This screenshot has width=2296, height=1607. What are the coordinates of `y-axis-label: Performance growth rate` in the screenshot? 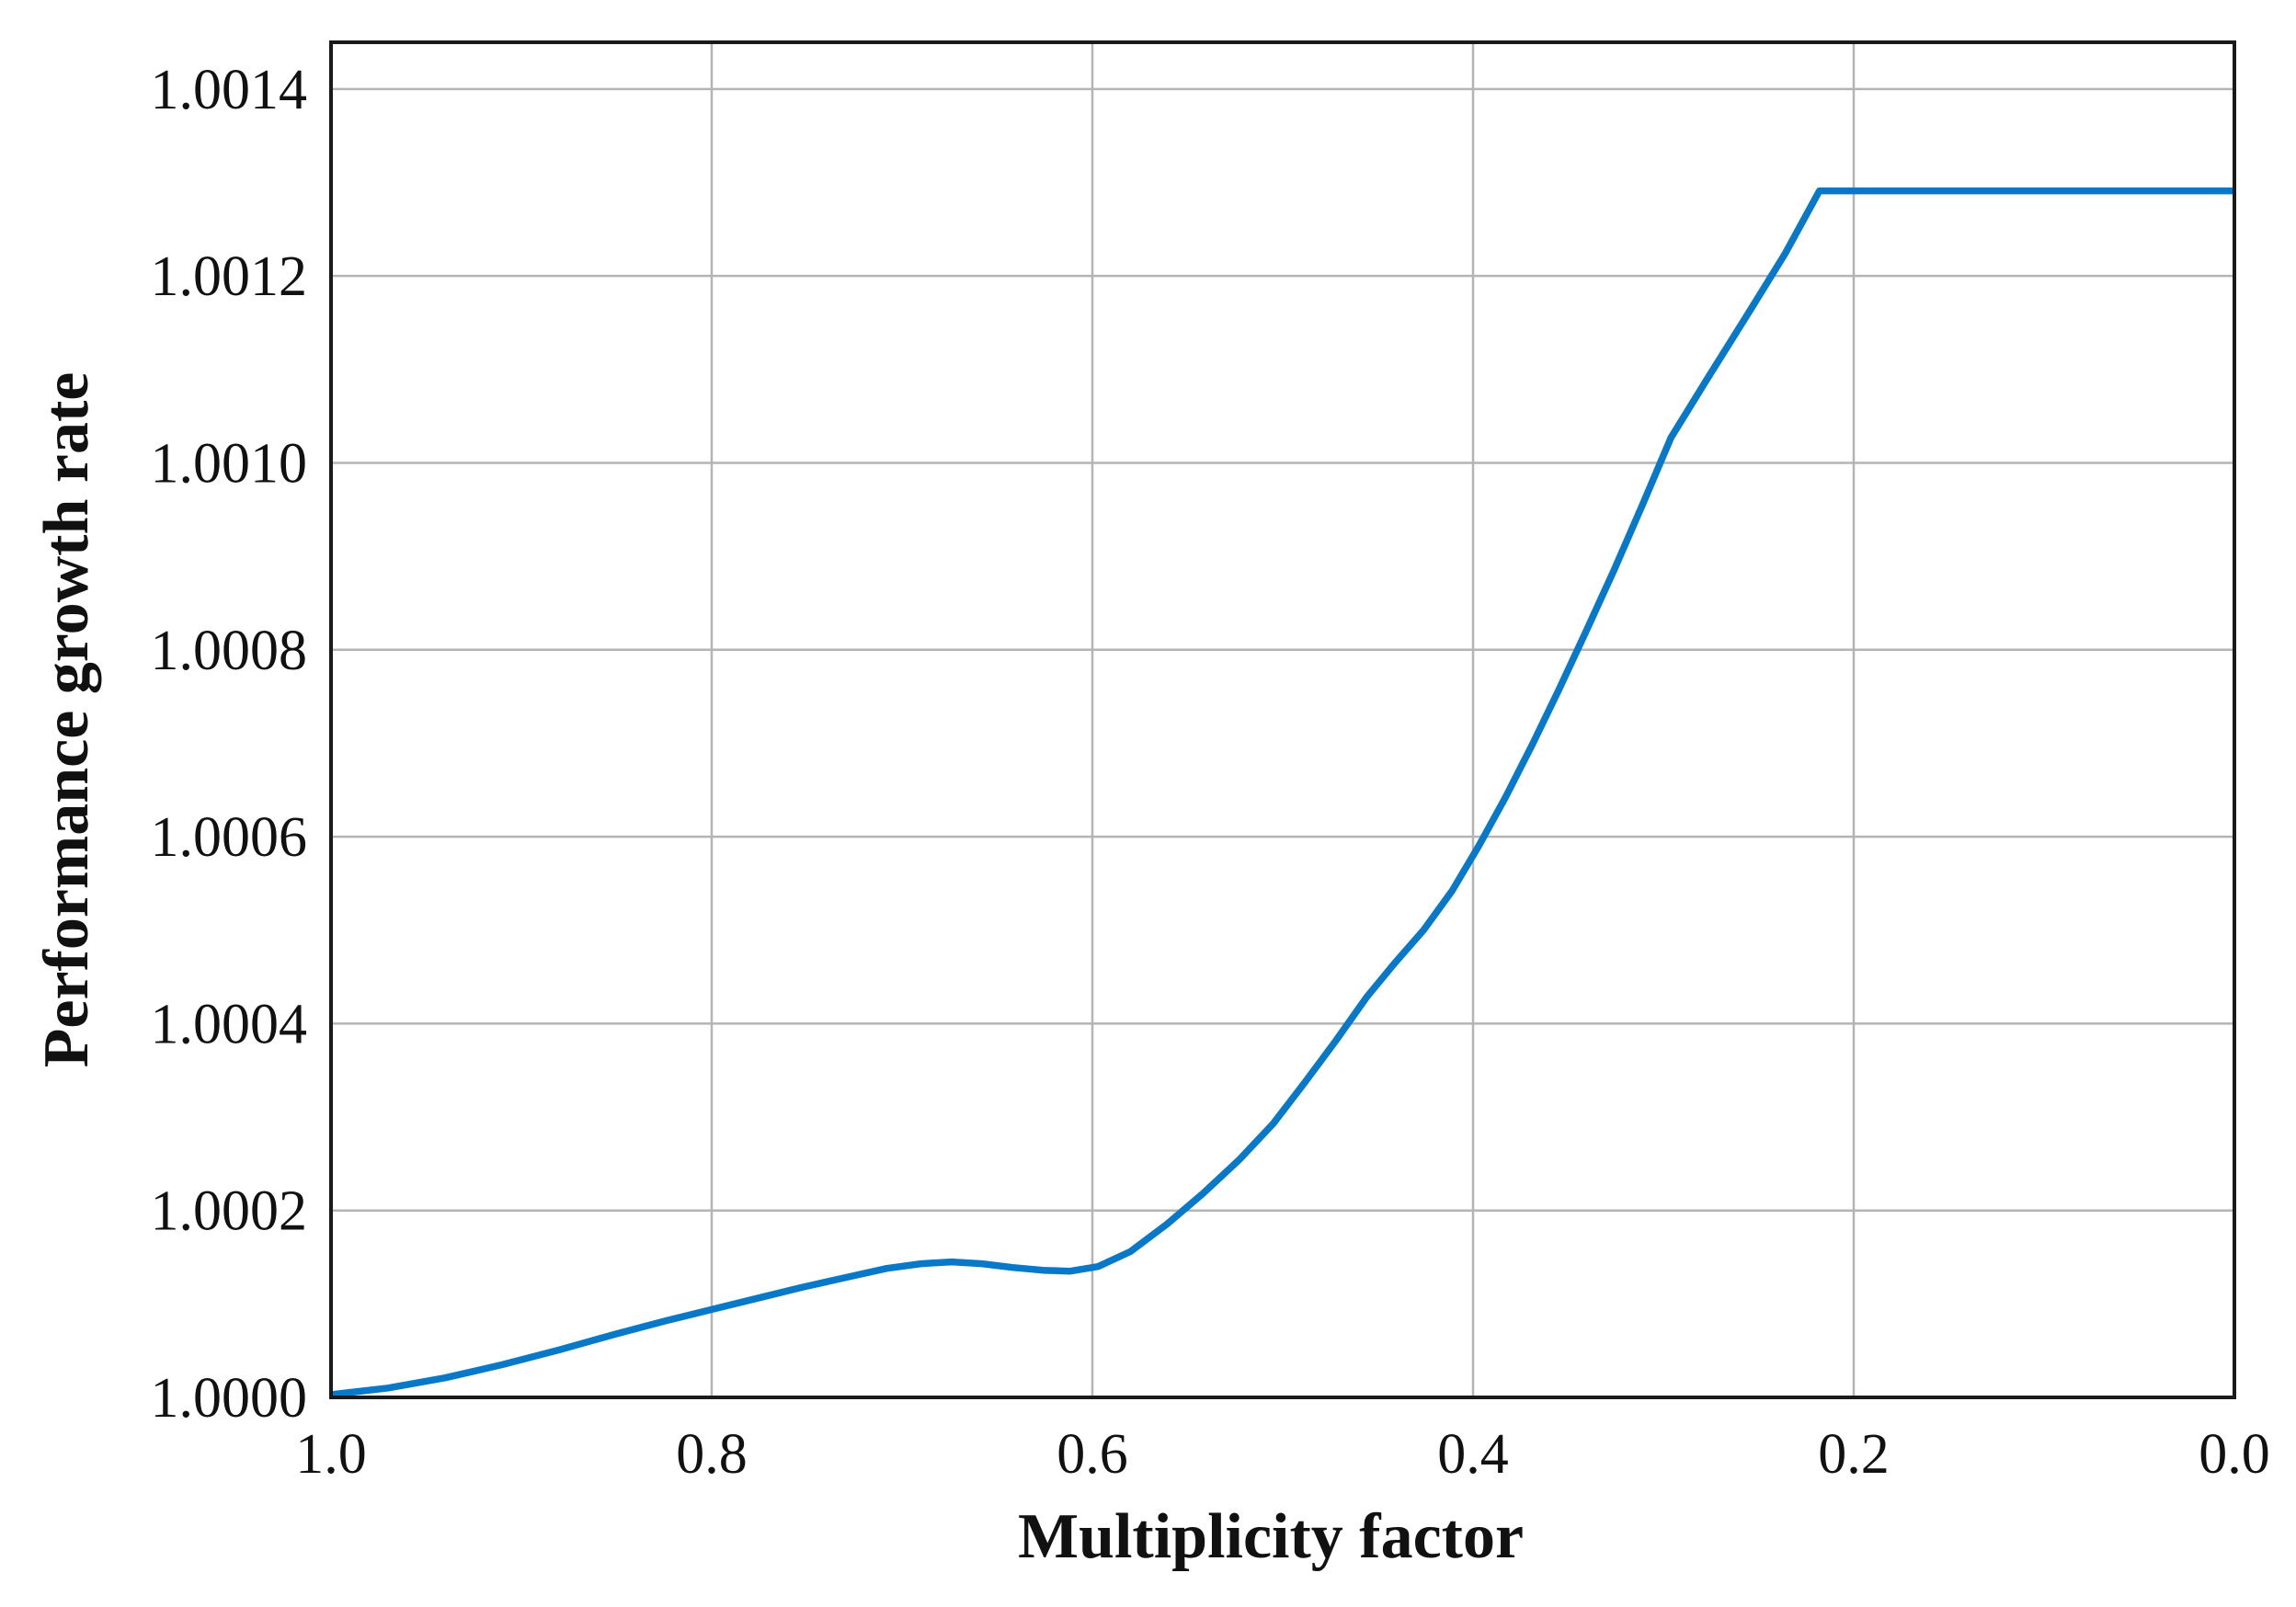 It's located at (66, 720).